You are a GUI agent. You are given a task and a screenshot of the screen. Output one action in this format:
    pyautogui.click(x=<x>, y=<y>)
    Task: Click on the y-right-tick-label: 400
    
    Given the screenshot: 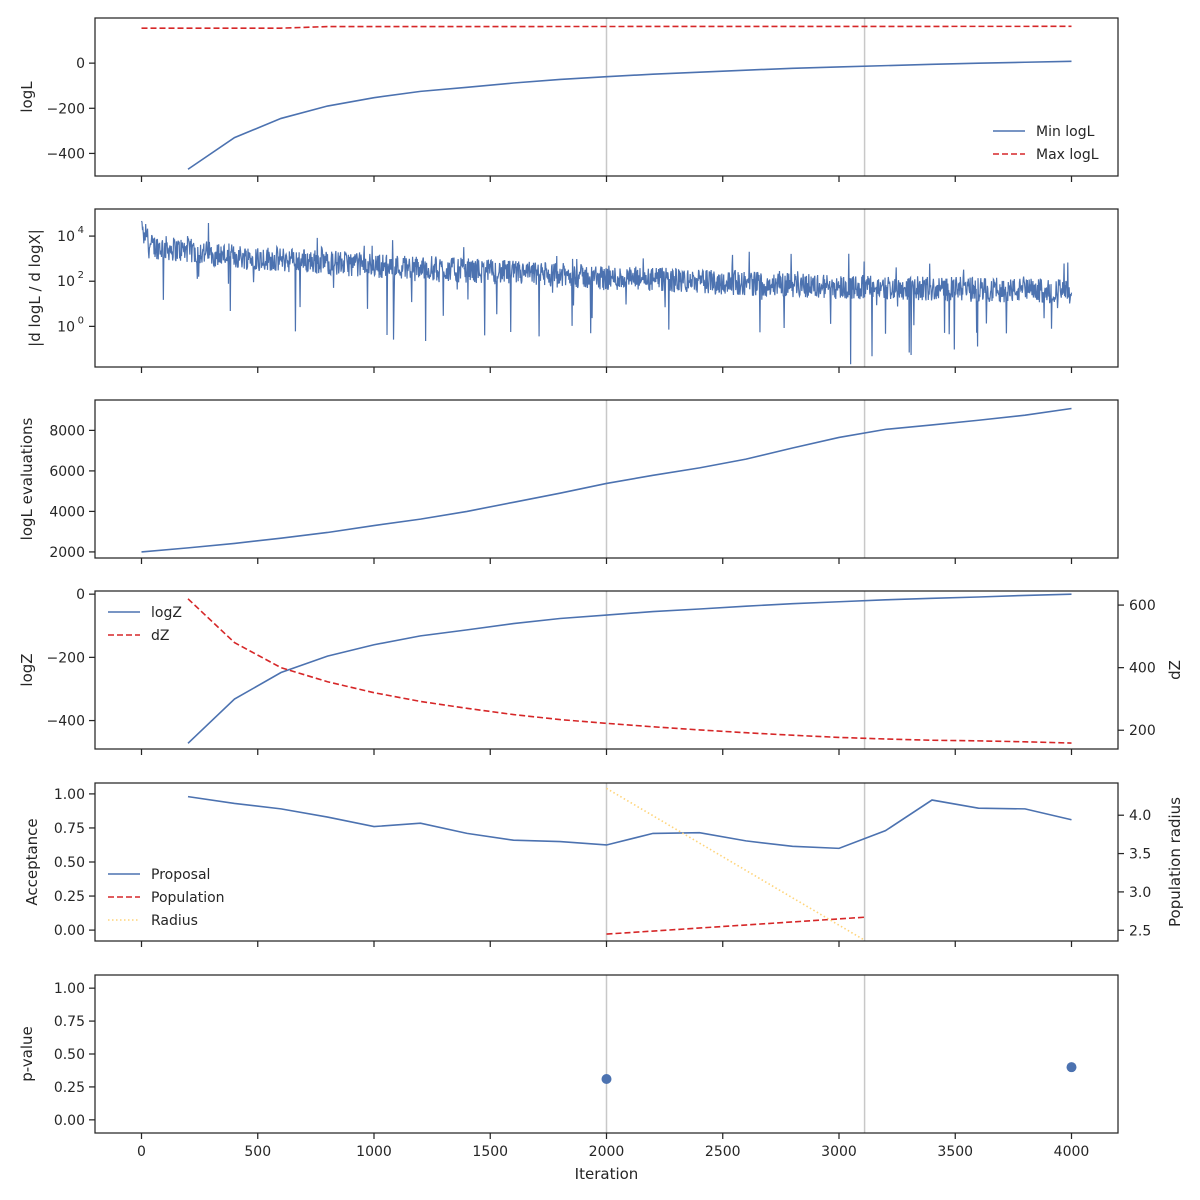 What is the action you would take?
    pyautogui.click(x=1142, y=669)
    